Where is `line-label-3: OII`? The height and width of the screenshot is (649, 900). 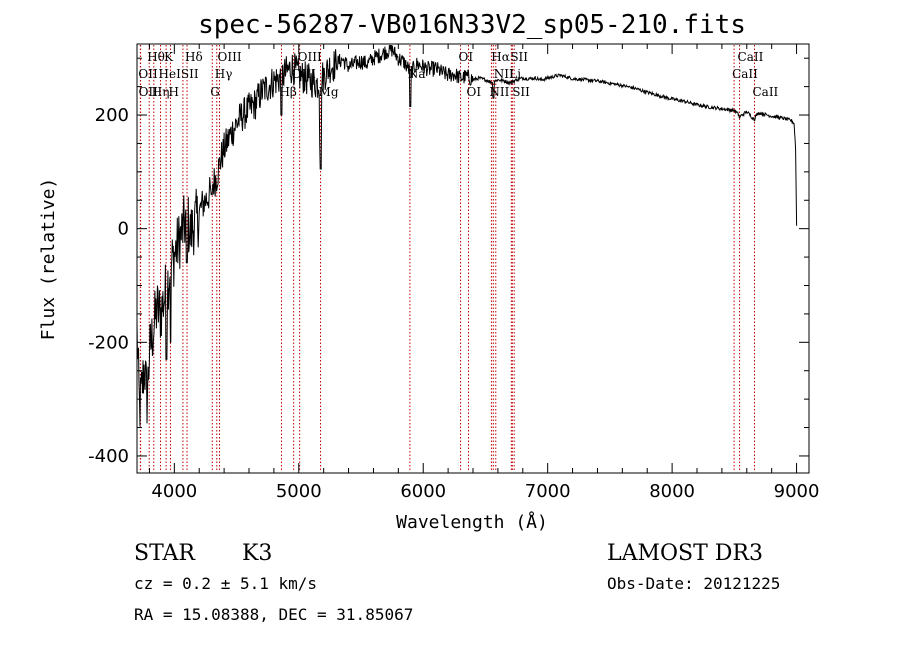 line-label-3: OII is located at coordinates (148, 74).